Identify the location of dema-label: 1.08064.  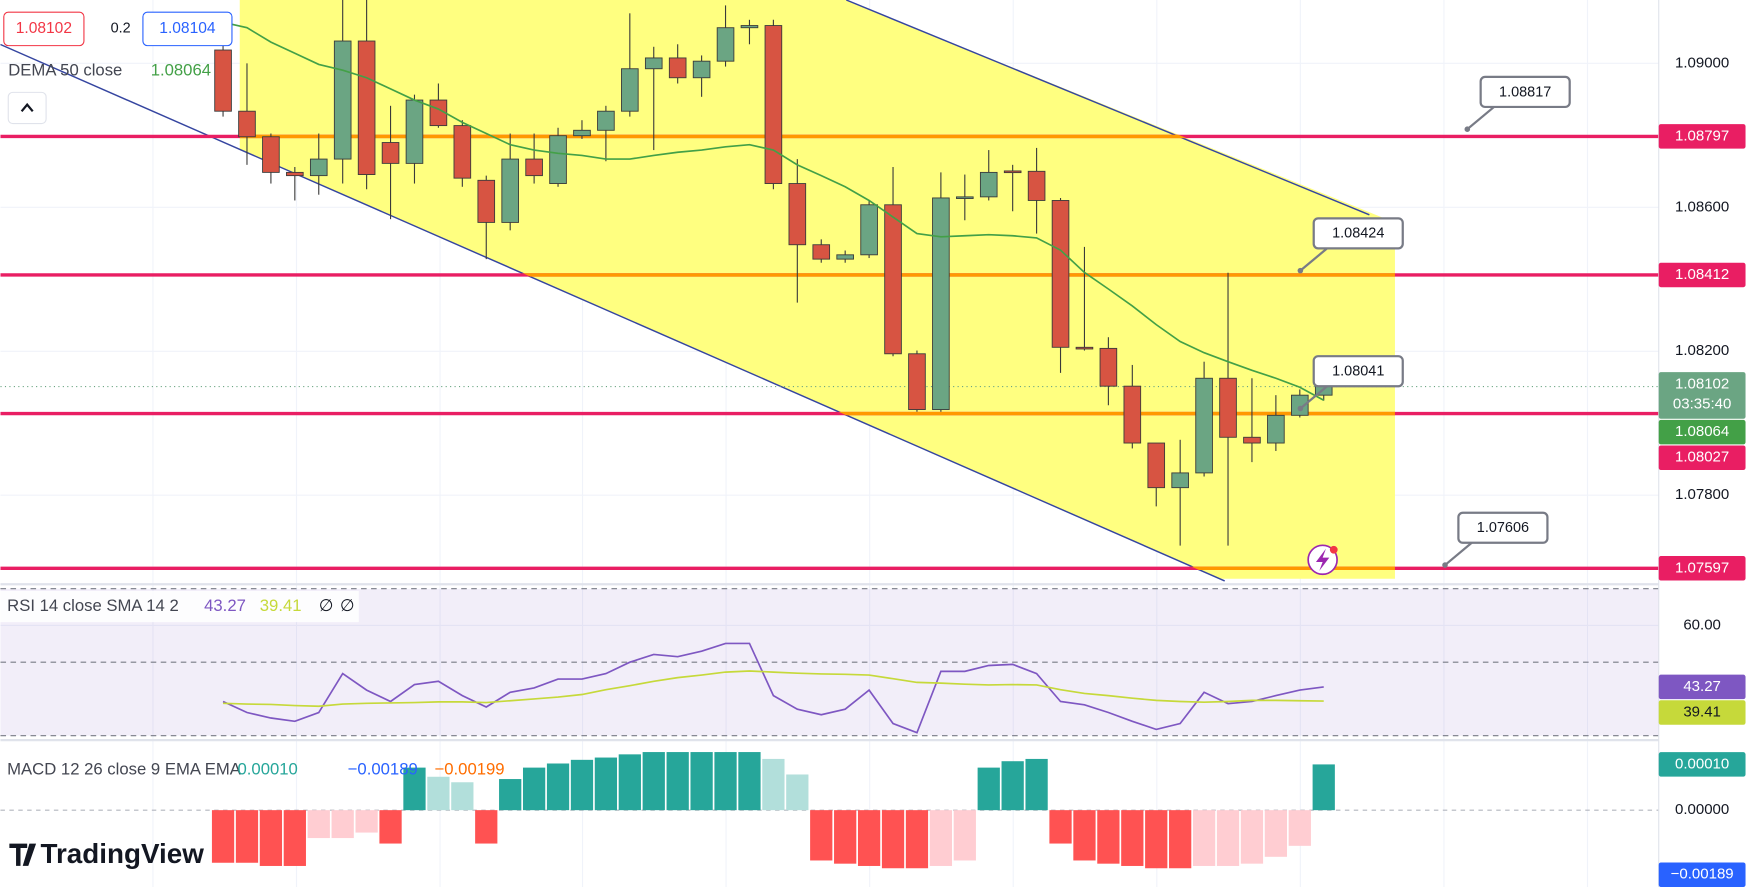
(1702, 431).